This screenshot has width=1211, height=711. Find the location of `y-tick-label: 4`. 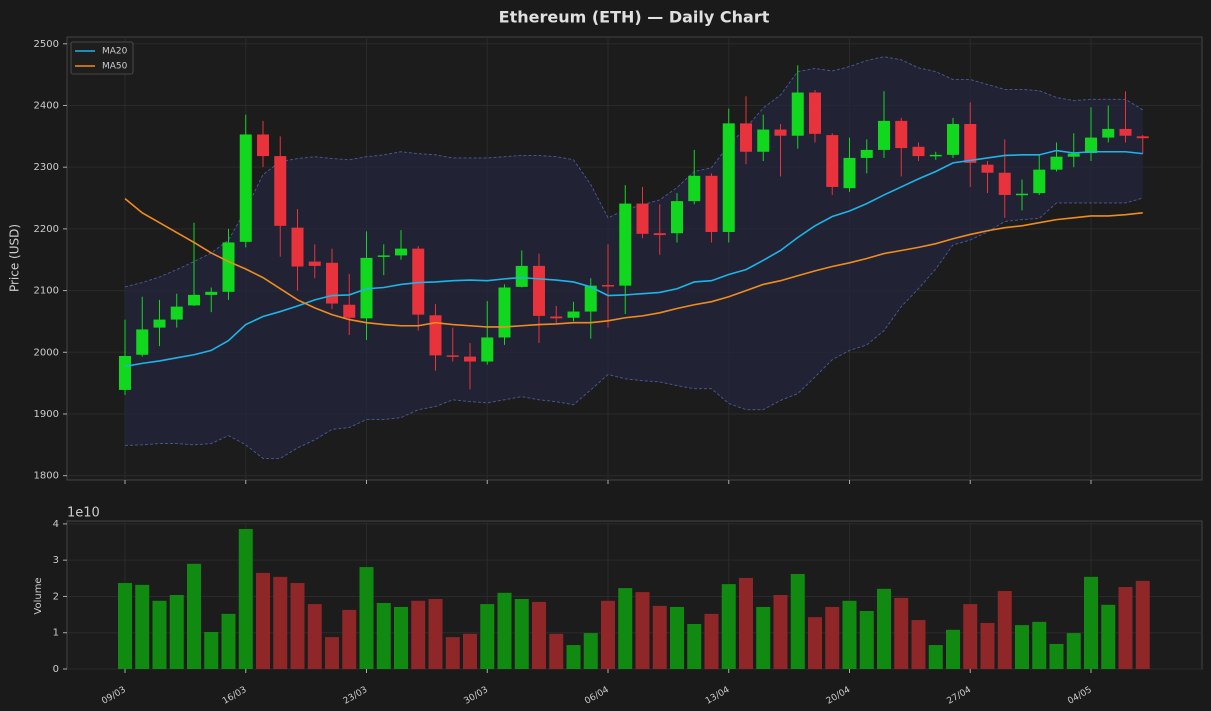

y-tick-label: 4 is located at coordinates (56, 524).